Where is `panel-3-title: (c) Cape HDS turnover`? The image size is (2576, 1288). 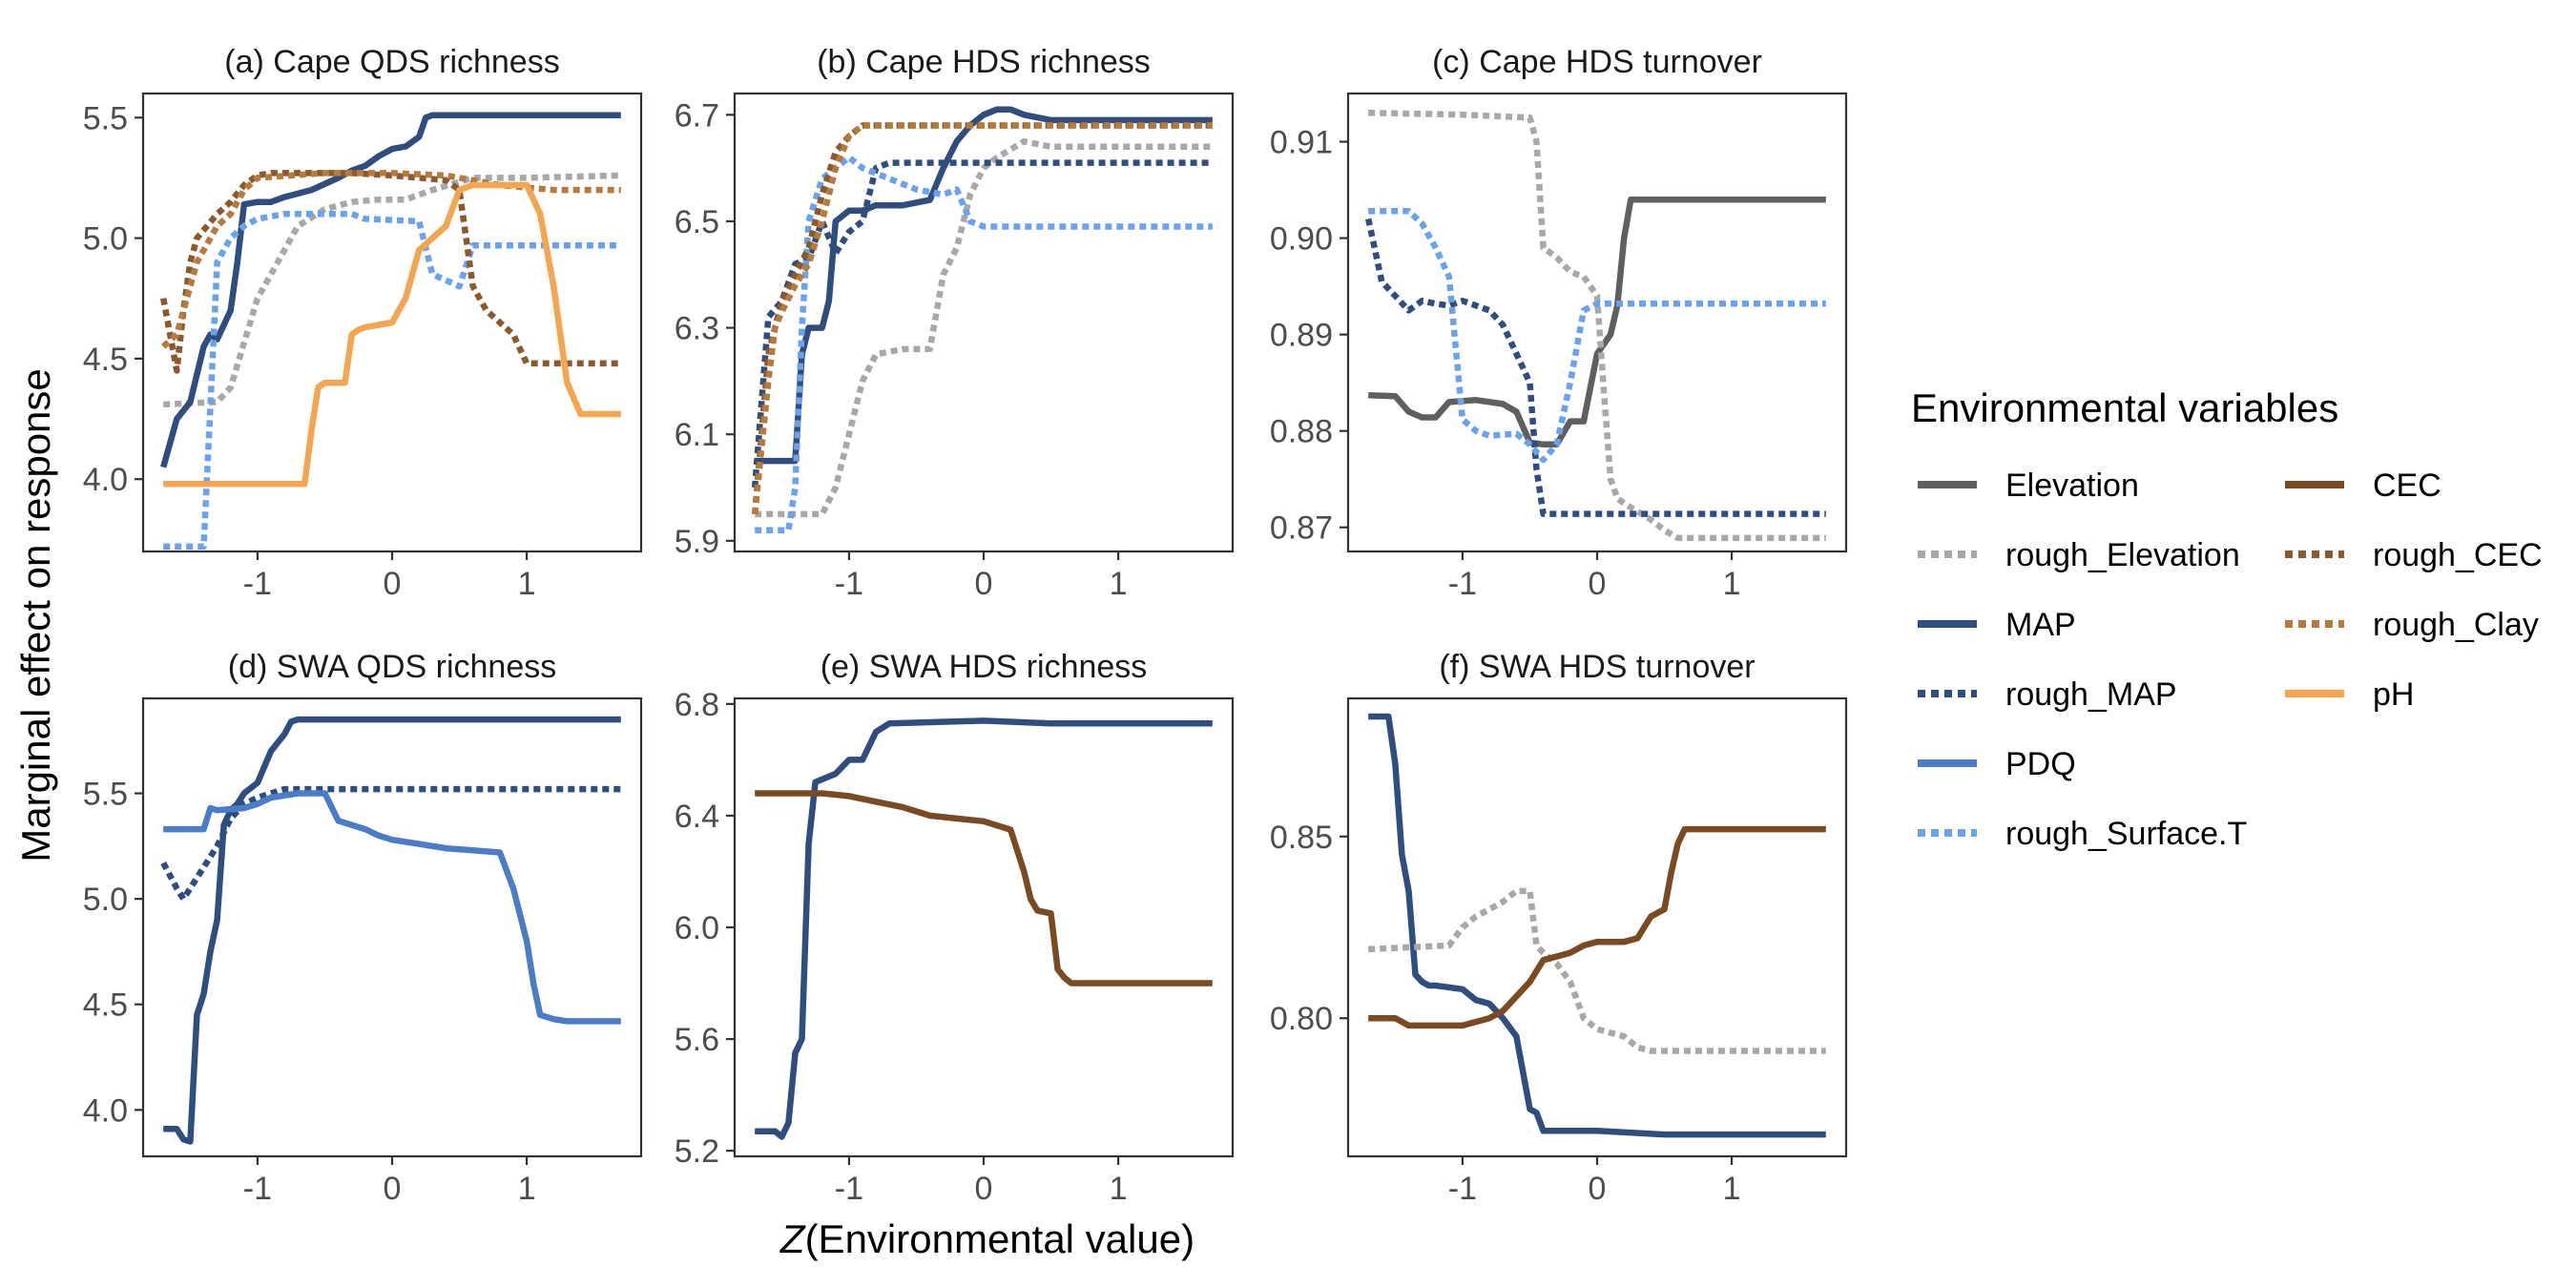 panel-3-title: (c) Cape HDS turnover is located at coordinates (1597, 62).